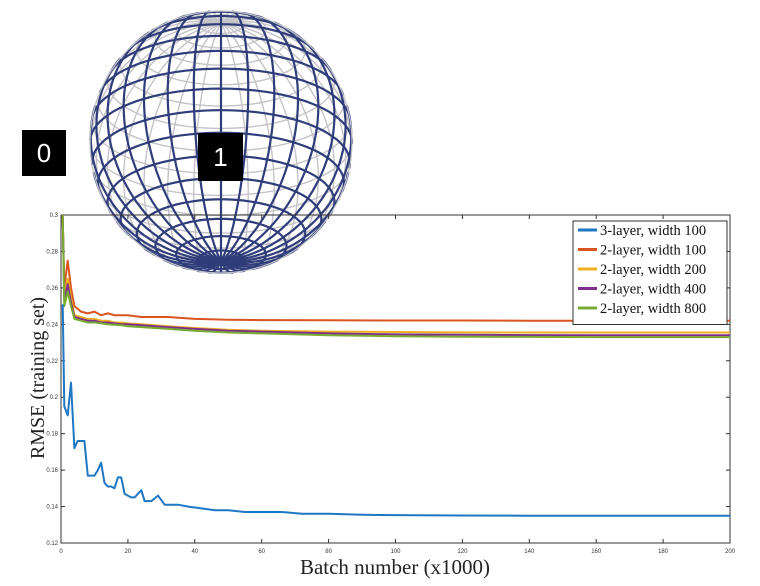  I want to click on legend-entry-label: 3-layer, width 100, so click(653, 231).